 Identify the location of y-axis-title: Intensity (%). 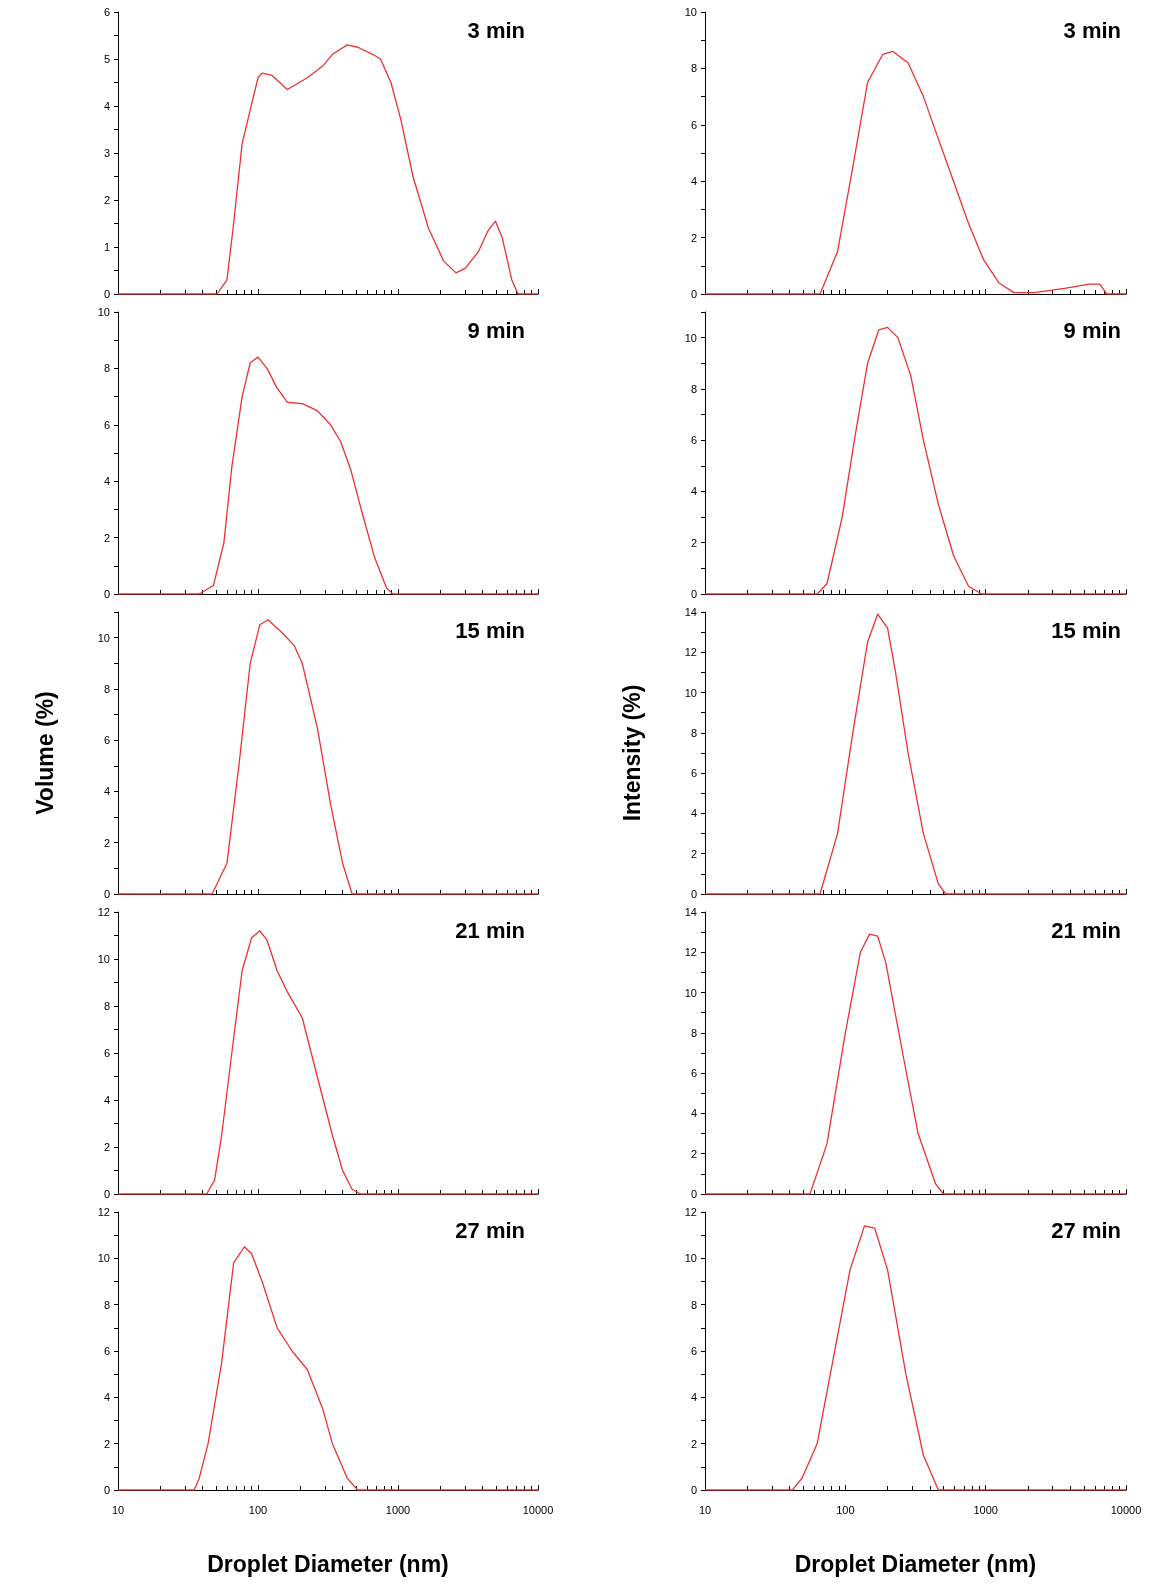
(631, 753).